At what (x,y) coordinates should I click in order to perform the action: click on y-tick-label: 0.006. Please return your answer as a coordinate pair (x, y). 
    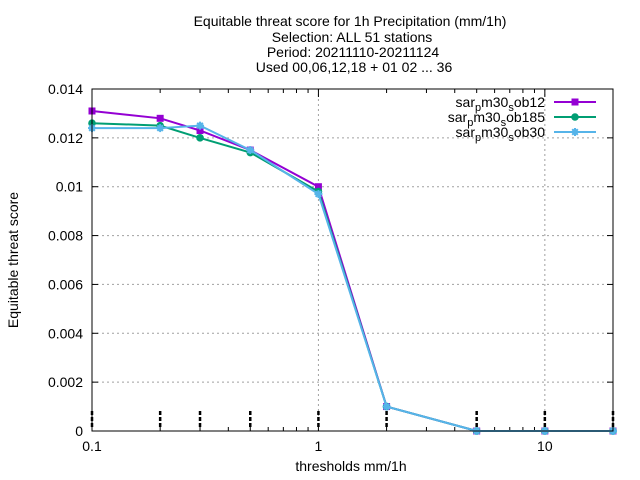
    Looking at the image, I should click on (65, 284).